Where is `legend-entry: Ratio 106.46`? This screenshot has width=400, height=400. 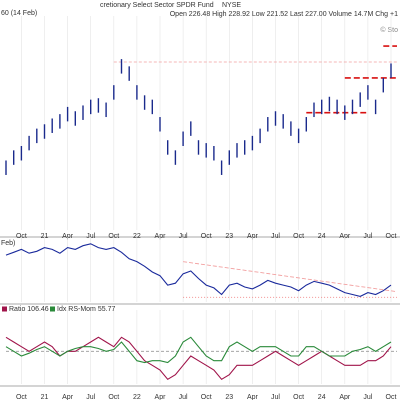 legend-entry: Ratio 106.46 is located at coordinates (29, 309).